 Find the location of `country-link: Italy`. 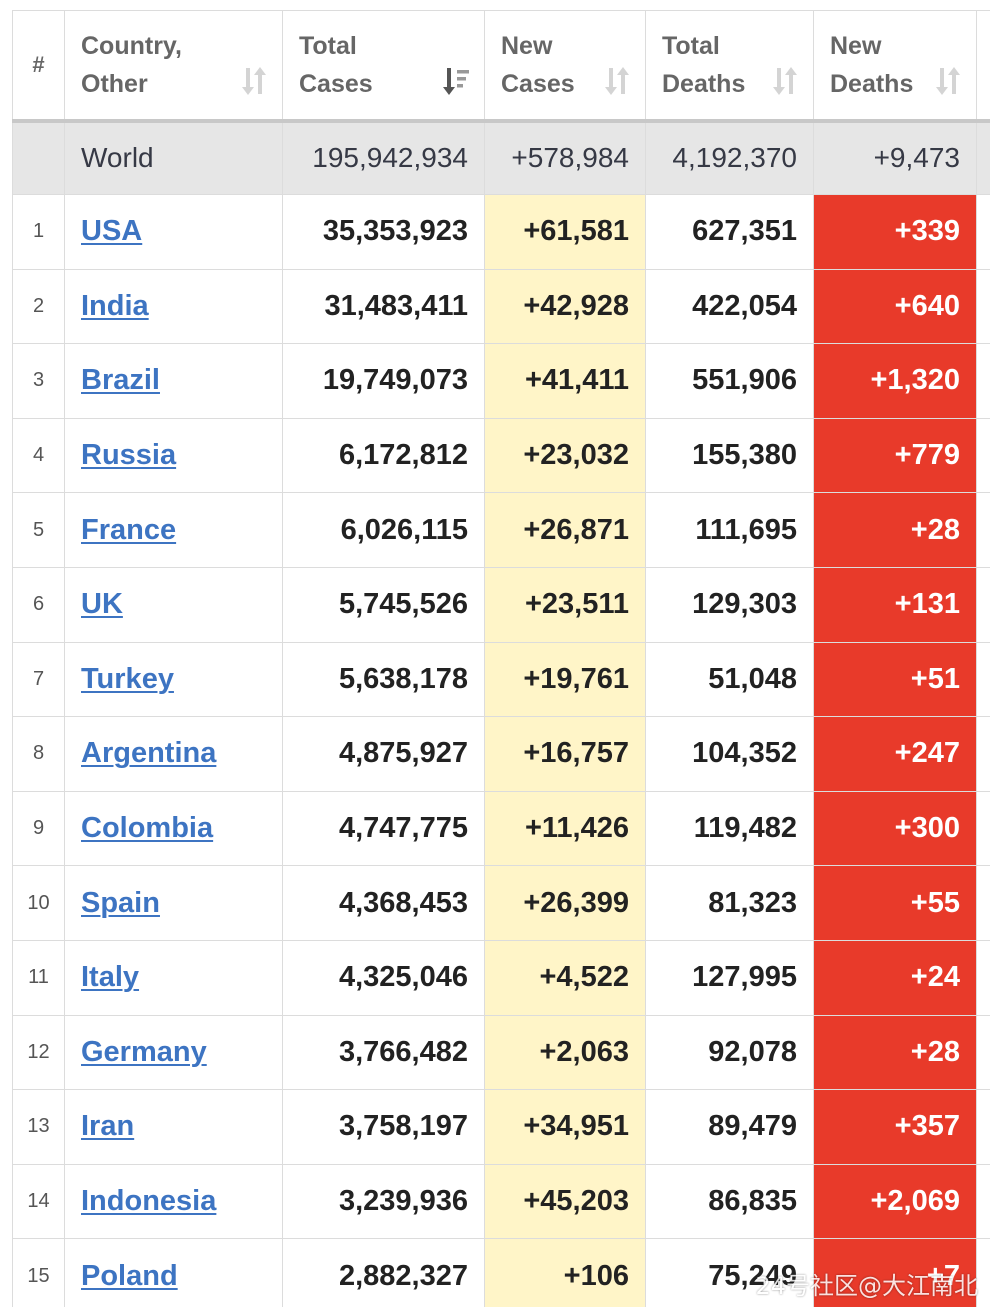

country-link: Italy is located at coordinates (110, 977).